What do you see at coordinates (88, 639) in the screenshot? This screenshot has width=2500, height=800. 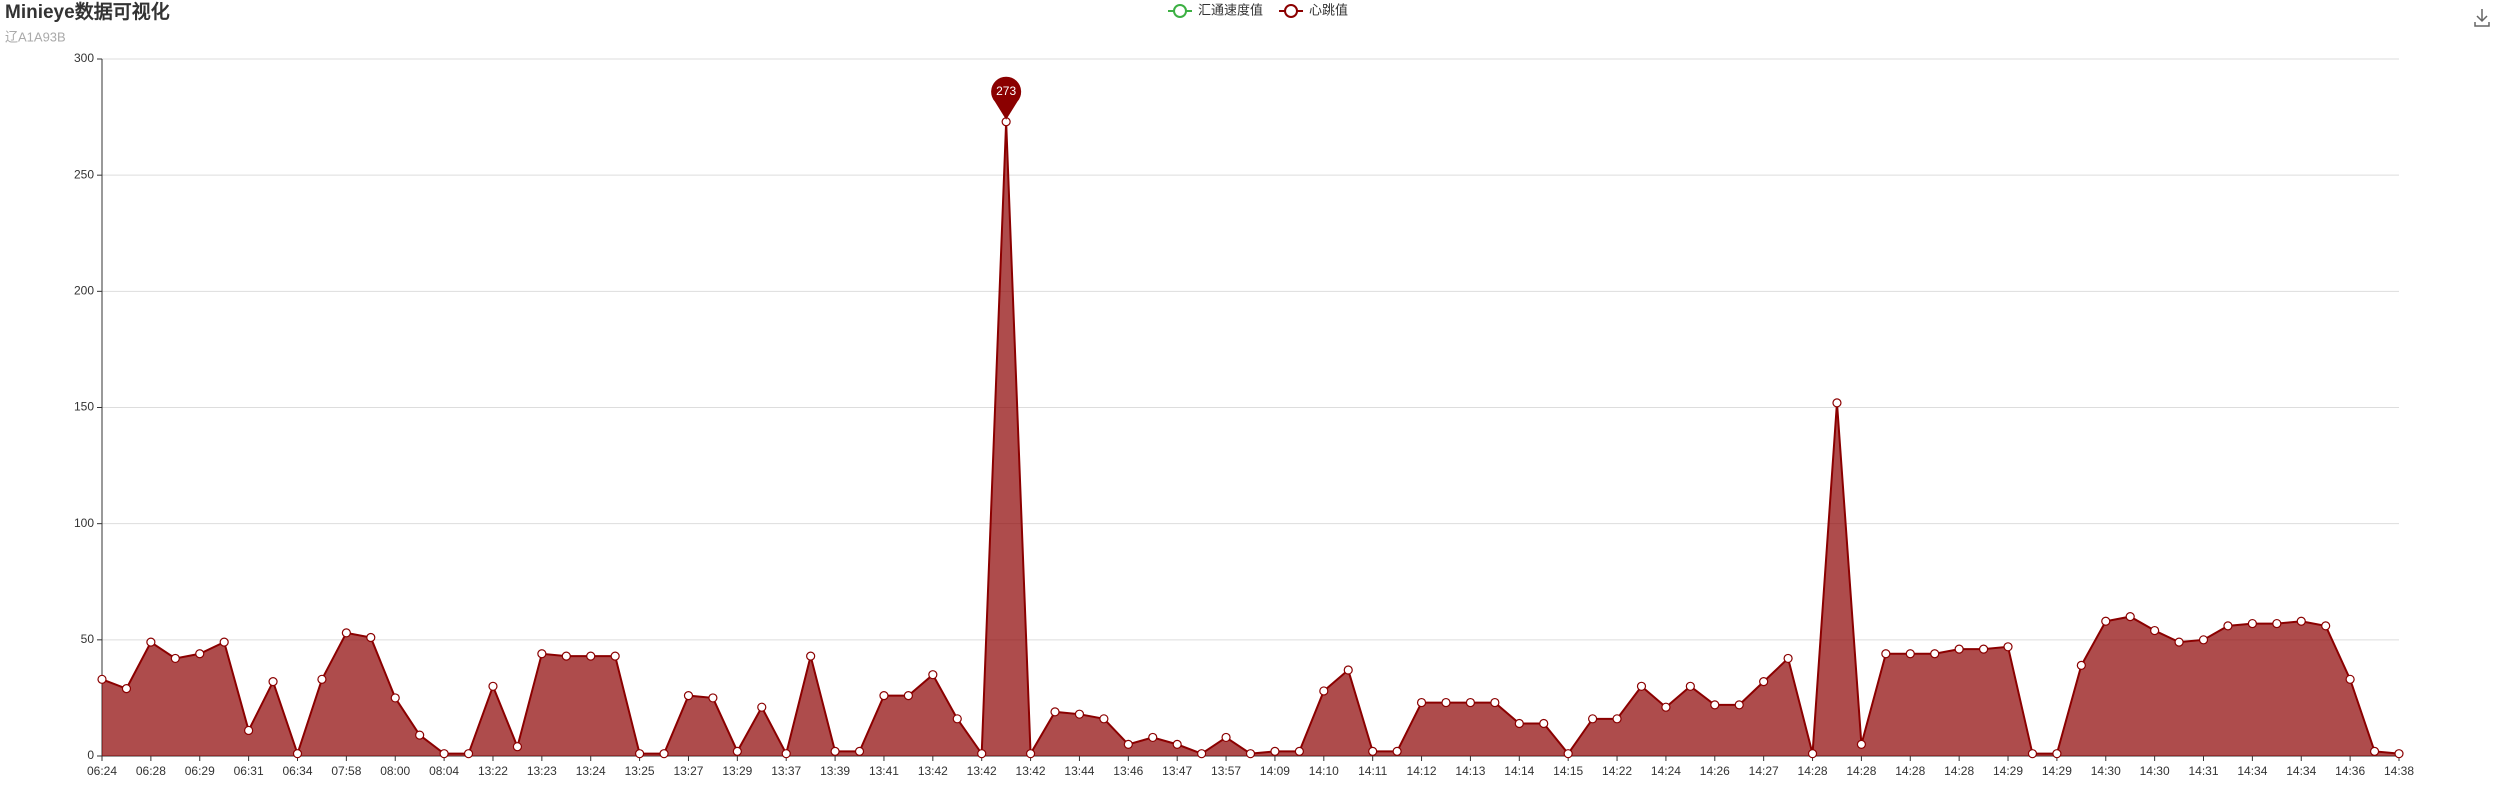 I see `y-tick-label: 50` at bounding box center [88, 639].